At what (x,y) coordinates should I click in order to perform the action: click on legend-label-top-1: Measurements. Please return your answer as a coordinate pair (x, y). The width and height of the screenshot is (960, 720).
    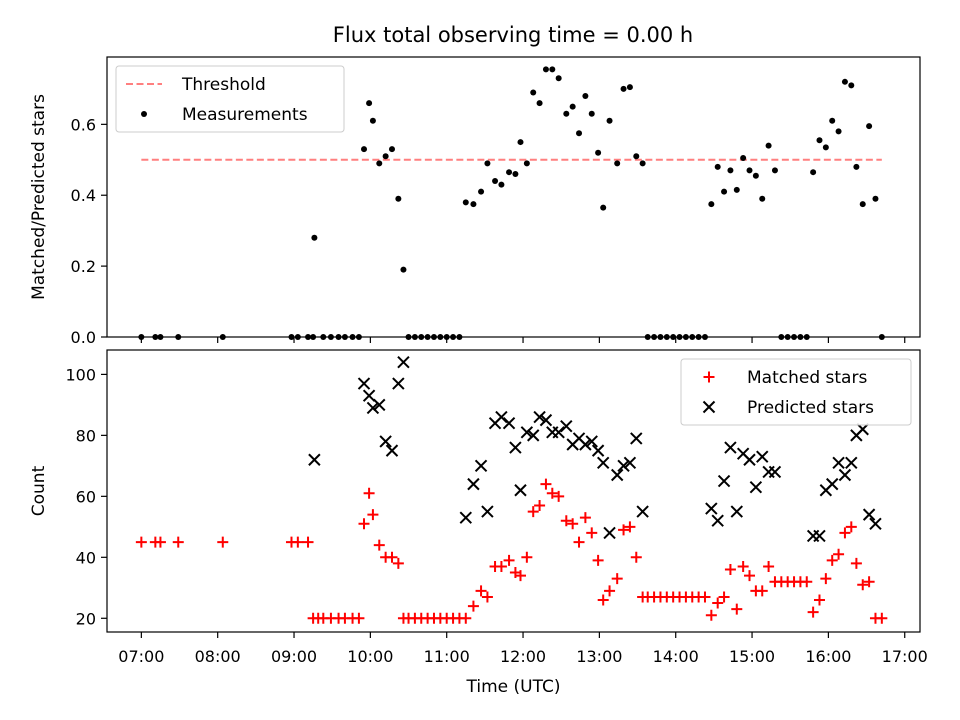
    Looking at the image, I should click on (245, 115).